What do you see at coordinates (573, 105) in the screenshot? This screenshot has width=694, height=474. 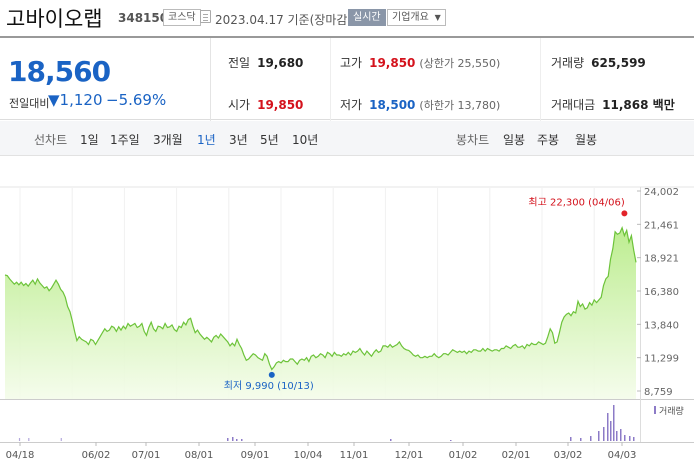 I see `trade-value-label: 거래대금` at bounding box center [573, 105].